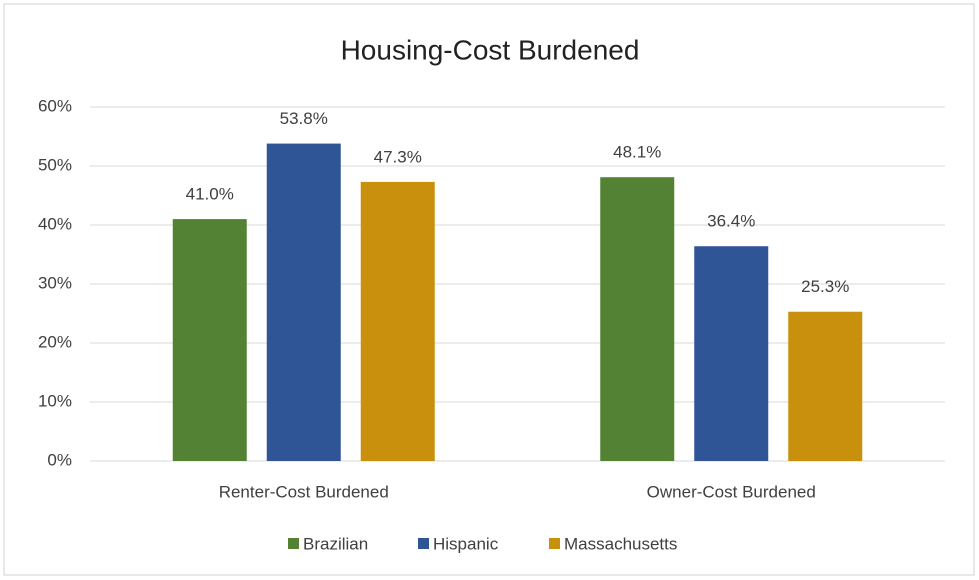 The height and width of the screenshot is (580, 979). What do you see at coordinates (335, 543) in the screenshot?
I see `legend-label: Brazilian` at bounding box center [335, 543].